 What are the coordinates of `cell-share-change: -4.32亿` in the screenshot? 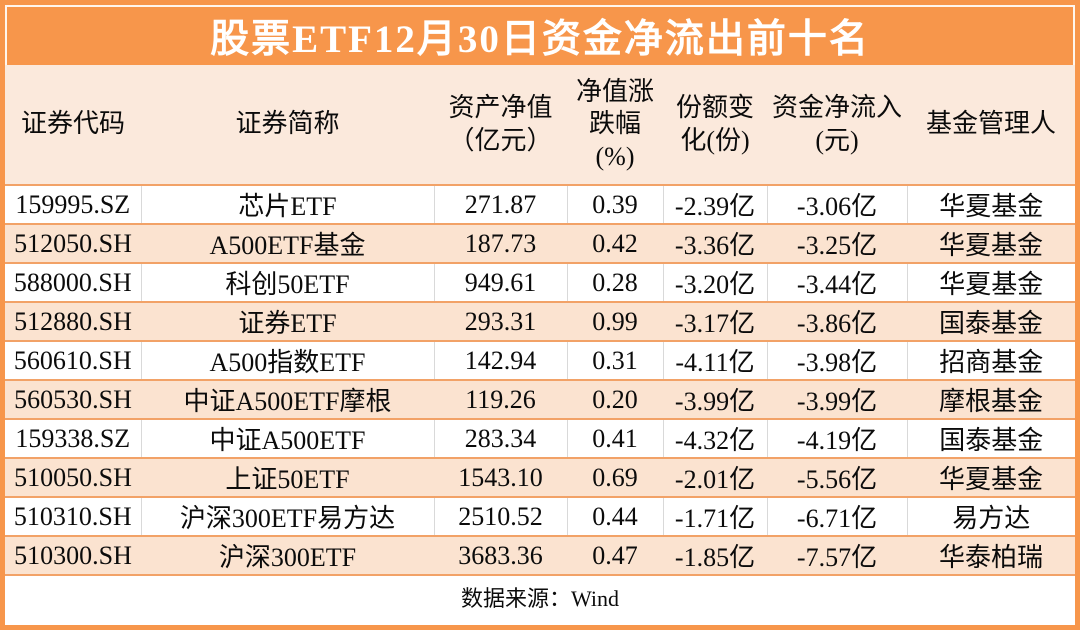 It's located at (715, 438).